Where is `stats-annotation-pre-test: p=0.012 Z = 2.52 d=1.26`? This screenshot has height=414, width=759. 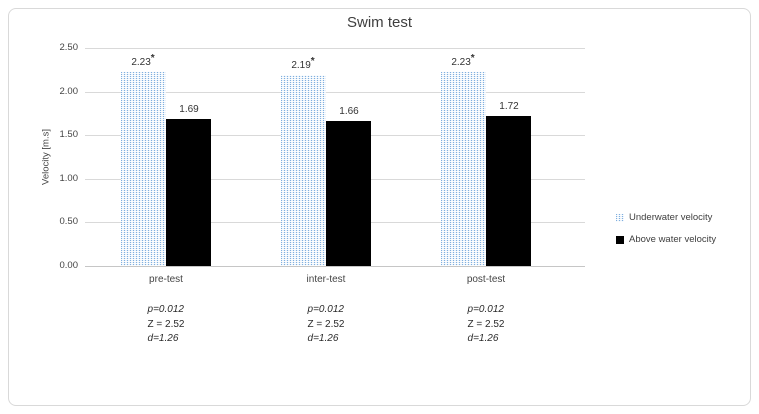
stats-annotation-pre-test: p=0.012 Z = 2.52 d=1.26 is located at coordinates (166, 325).